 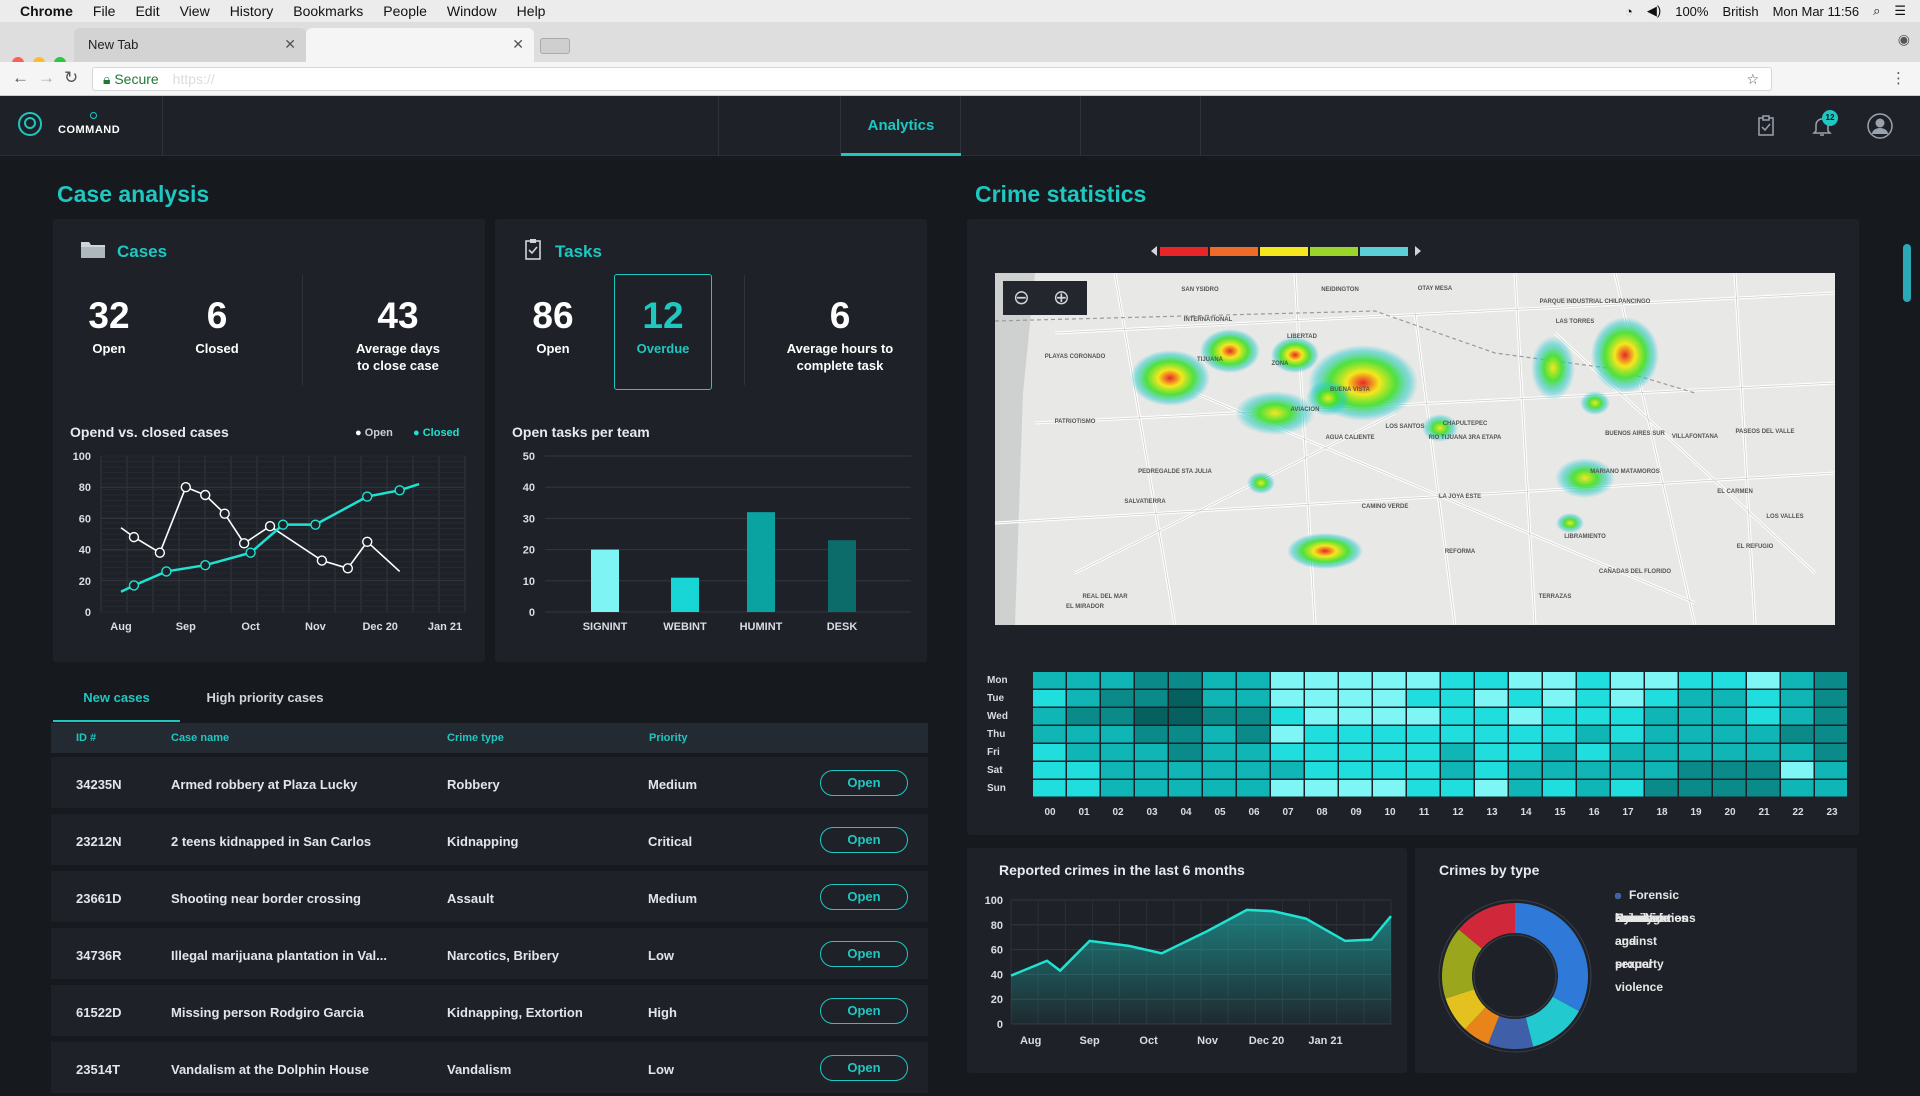 What do you see at coordinates (46, 77) in the screenshot?
I see `forward-icon: →` at bounding box center [46, 77].